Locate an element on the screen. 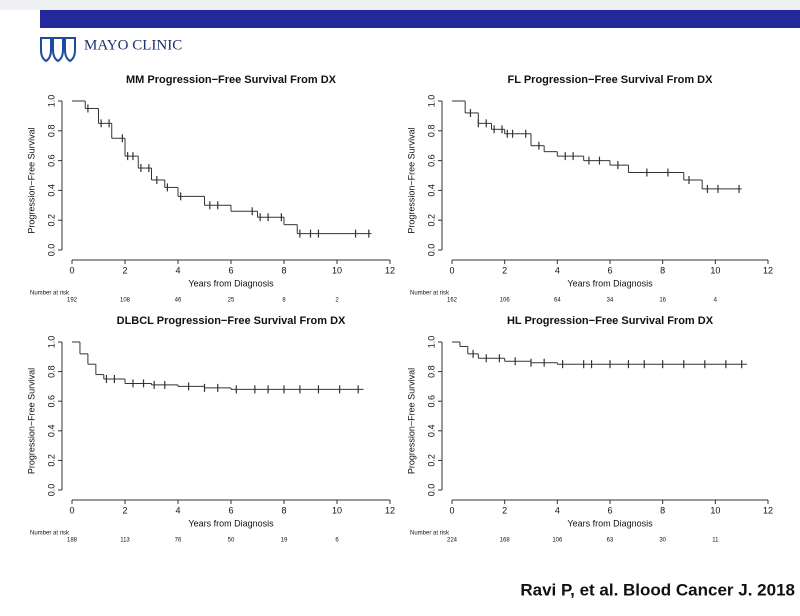 This screenshot has height=616, width=800. at-risk-count: 108 is located at coordinates (125, 301).